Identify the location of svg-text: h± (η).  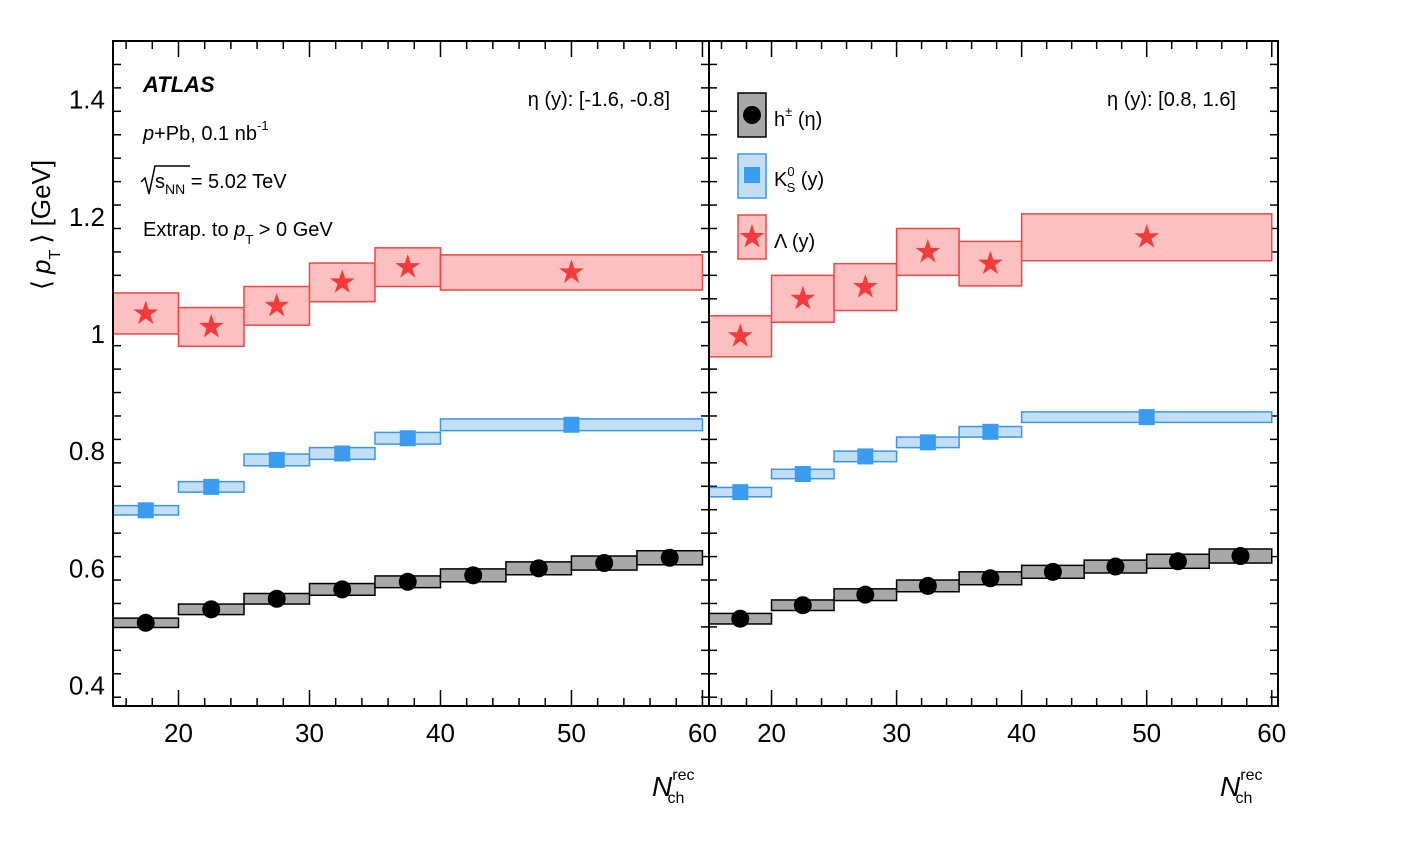
(798, 117).